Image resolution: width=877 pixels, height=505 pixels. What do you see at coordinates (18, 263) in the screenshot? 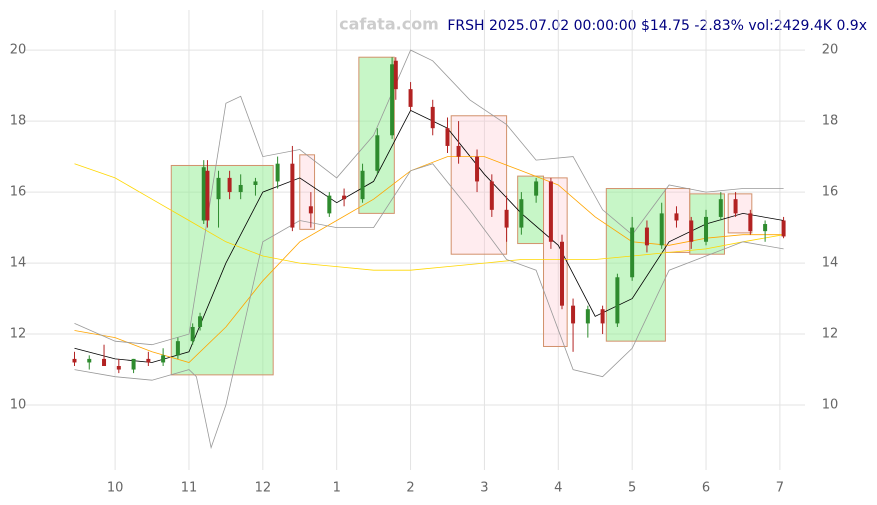
I see `y-tick-label: 14` at bounding box center [18, 263].